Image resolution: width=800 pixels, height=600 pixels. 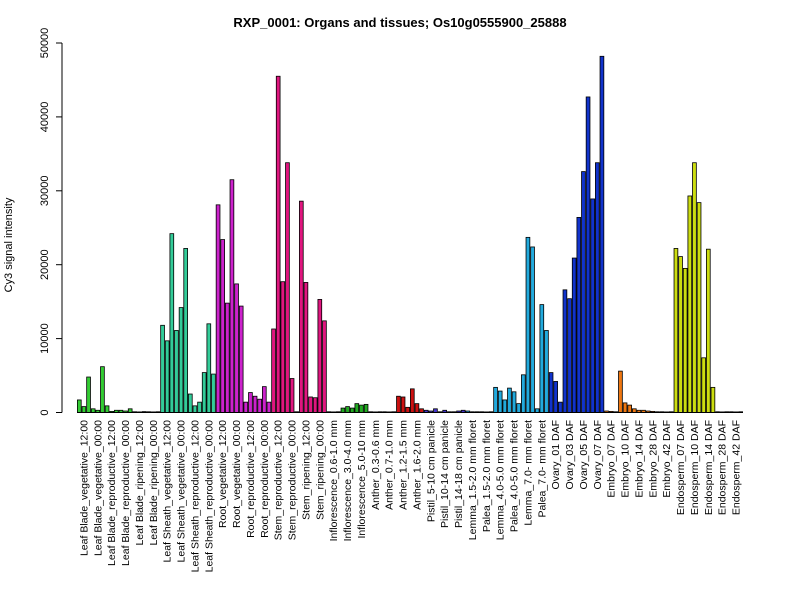 I want to click on y-axis: 0 10000 20000 30000 40000 50000, so click(x=51, y=222).